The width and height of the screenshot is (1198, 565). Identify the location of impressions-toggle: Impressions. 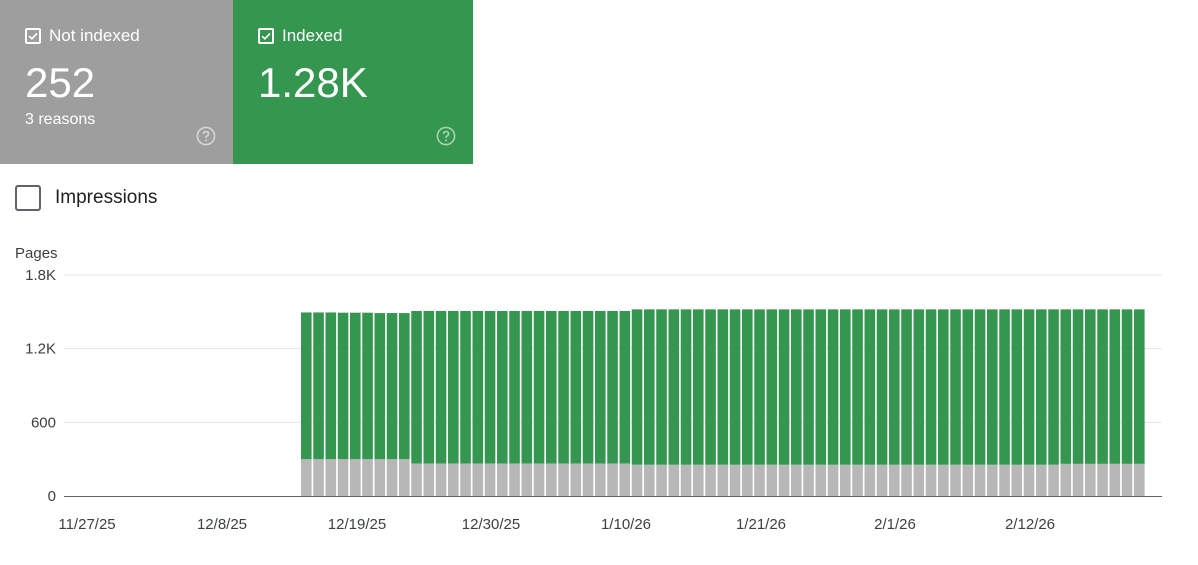
(86, 198).